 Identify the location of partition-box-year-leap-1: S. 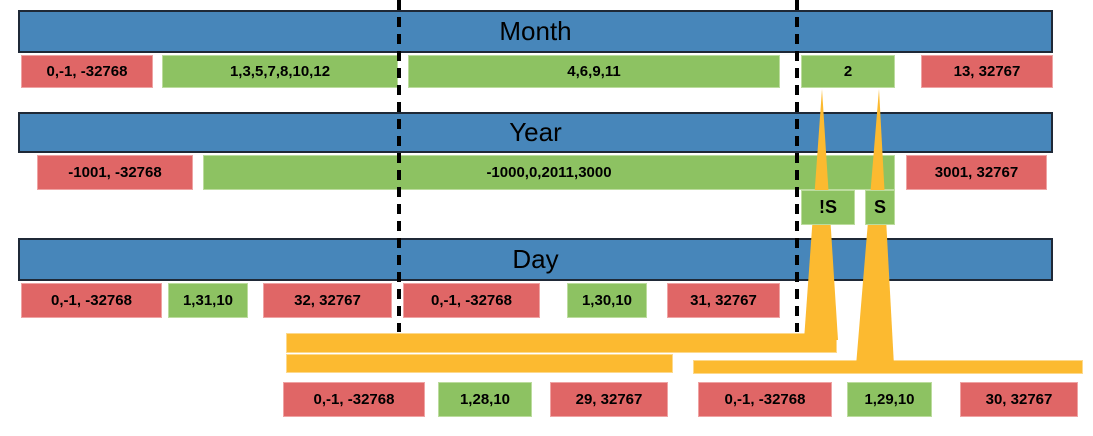
(880, 207).